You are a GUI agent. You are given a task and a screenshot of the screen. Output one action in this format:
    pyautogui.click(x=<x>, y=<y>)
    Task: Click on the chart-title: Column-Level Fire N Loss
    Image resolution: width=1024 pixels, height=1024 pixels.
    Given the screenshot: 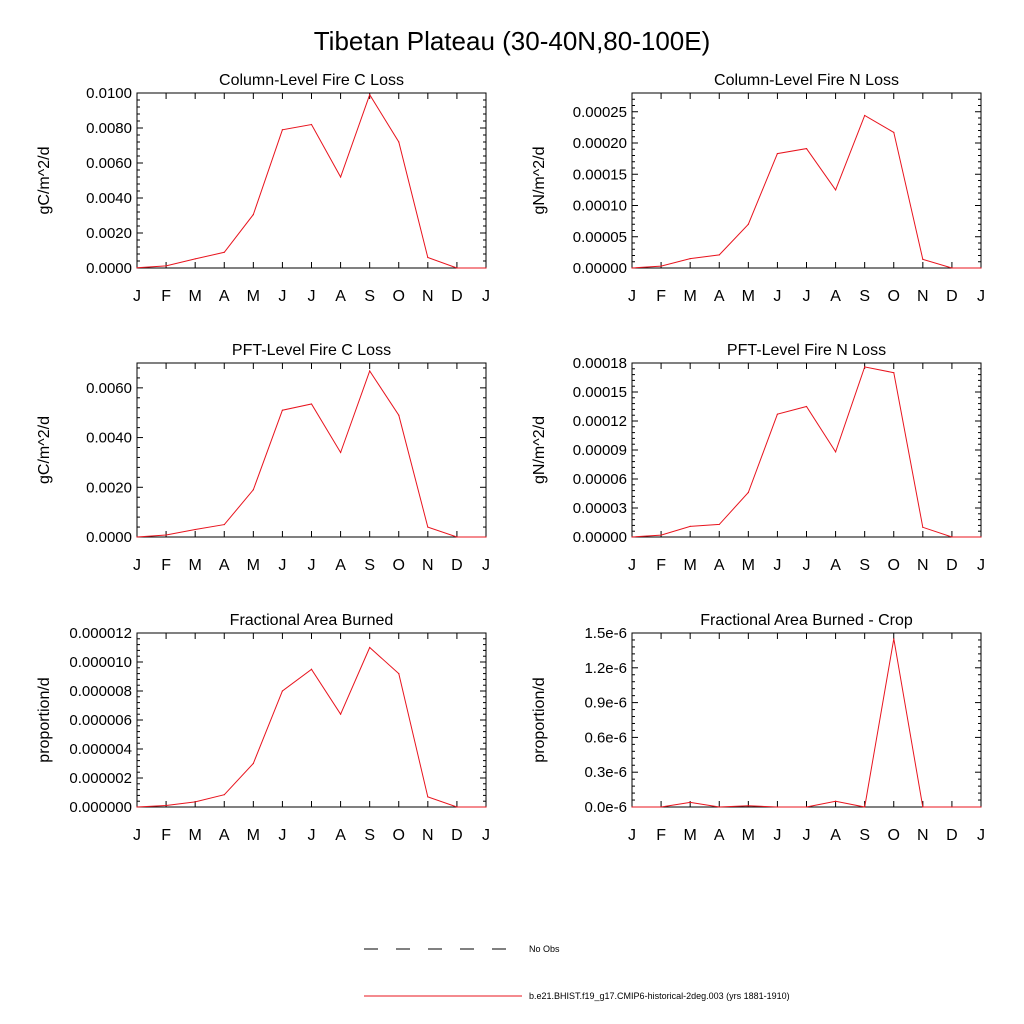 What is the action you would take?
    pyautogui.click(x=806, y=80)
    